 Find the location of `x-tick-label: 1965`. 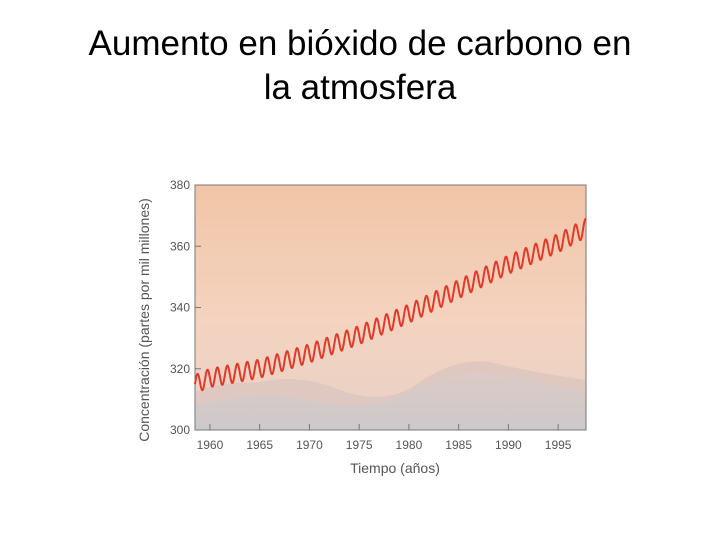

x-tick-label: 1965 is located at coordinates (259, 445).